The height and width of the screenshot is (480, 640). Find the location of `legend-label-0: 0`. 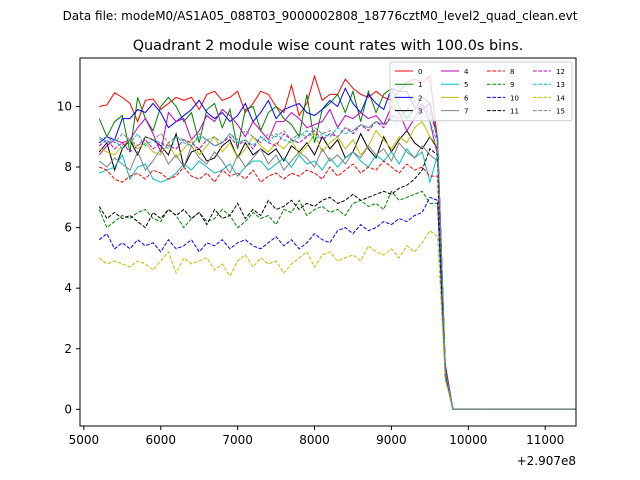

legend-label-0: 0 is located at coordinates (420, 72).